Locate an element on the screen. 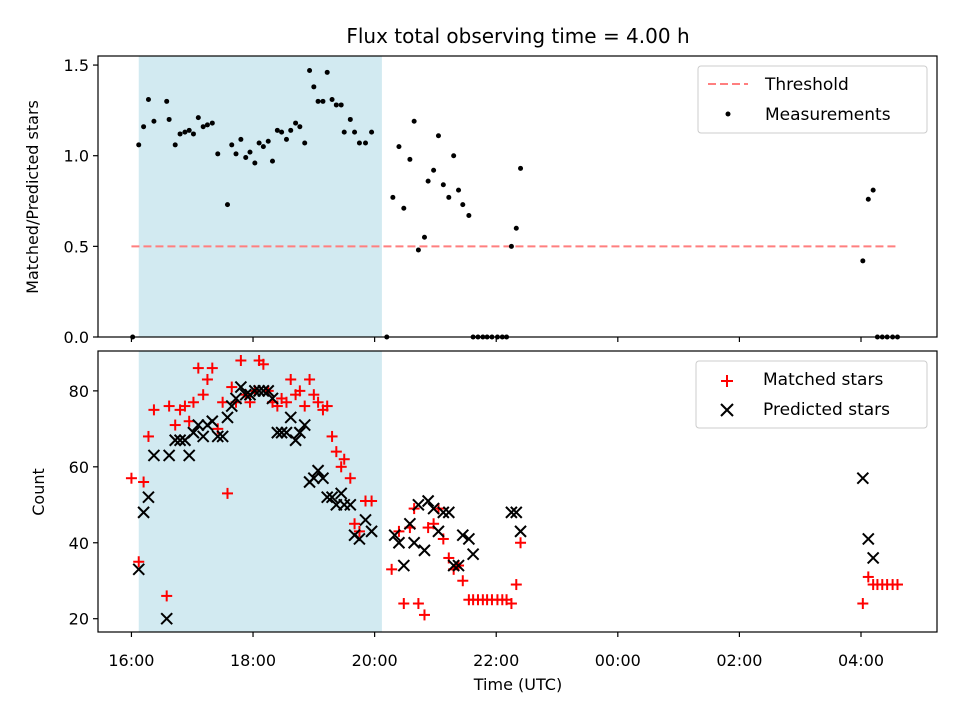 This screenshot has width=960, height=720. x-tick-label: 22:00 is located at coordinates (496, 660).